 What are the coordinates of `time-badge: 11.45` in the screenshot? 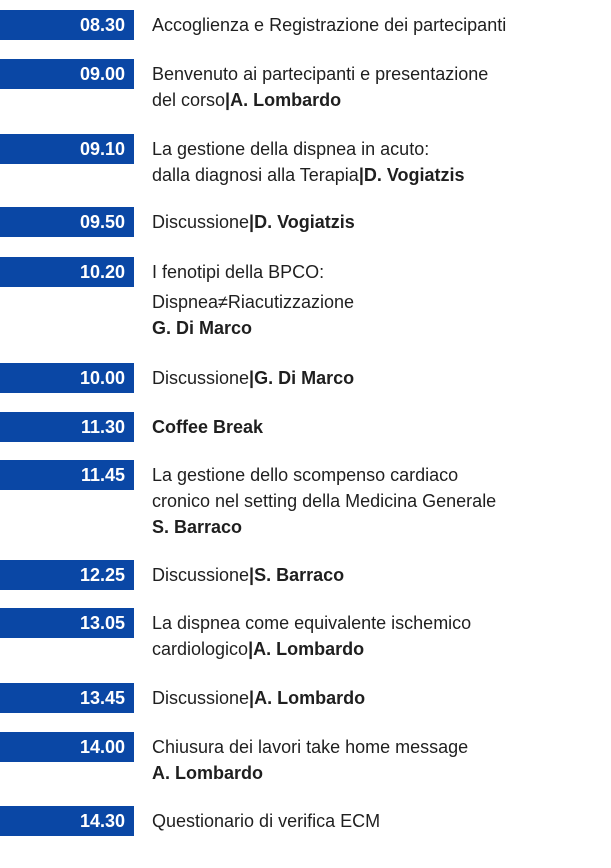 It's located at (67, 475).